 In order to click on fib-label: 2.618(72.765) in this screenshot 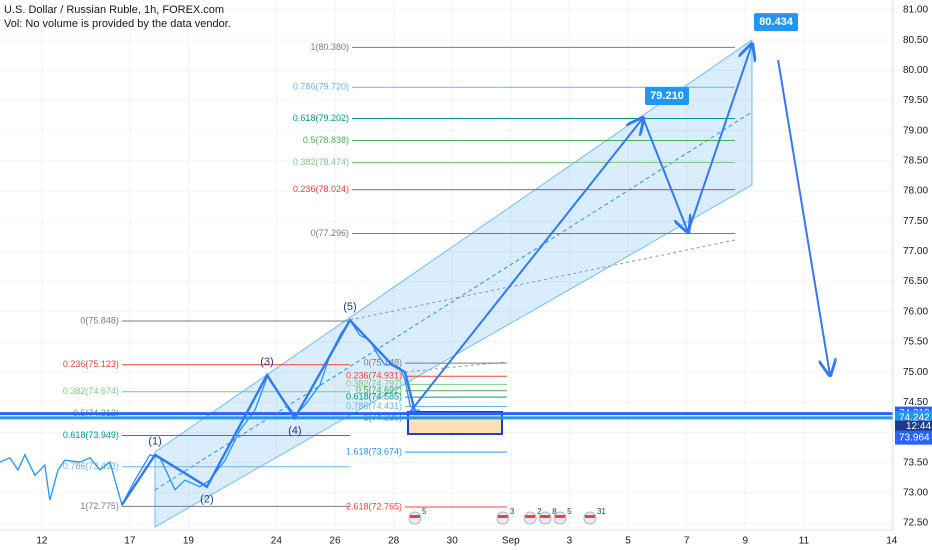, I will do `click(374, 506)`.